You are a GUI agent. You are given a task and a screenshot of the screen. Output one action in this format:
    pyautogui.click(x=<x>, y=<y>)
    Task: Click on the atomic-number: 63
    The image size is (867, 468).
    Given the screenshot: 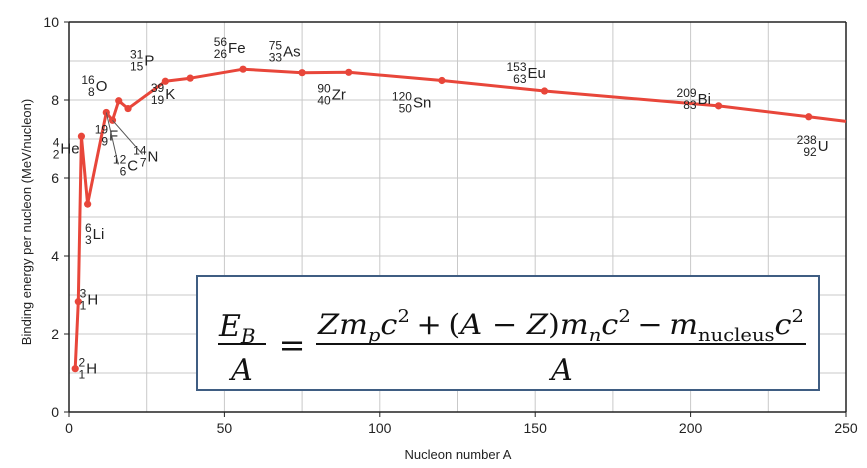 What is the action you would take?
    pyautogui.click(x=520, y=79)
    